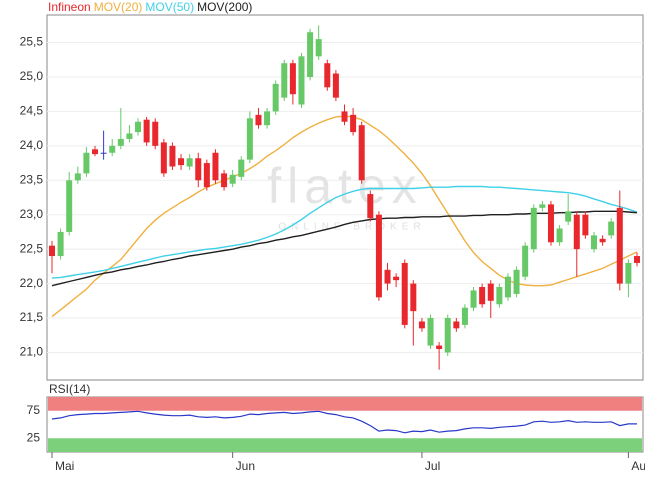 This screenshot has width=645, height=478. Describe the element at coordinates (69, 7) in the screenshot. I see `legend-entry: Infineon` at that location.